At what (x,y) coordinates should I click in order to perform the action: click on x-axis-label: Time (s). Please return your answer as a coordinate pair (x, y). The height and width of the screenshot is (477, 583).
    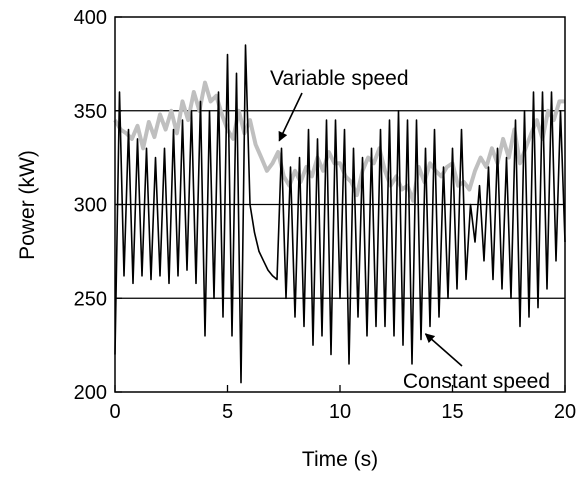
    Looking at the image, I should click on (340, 459).